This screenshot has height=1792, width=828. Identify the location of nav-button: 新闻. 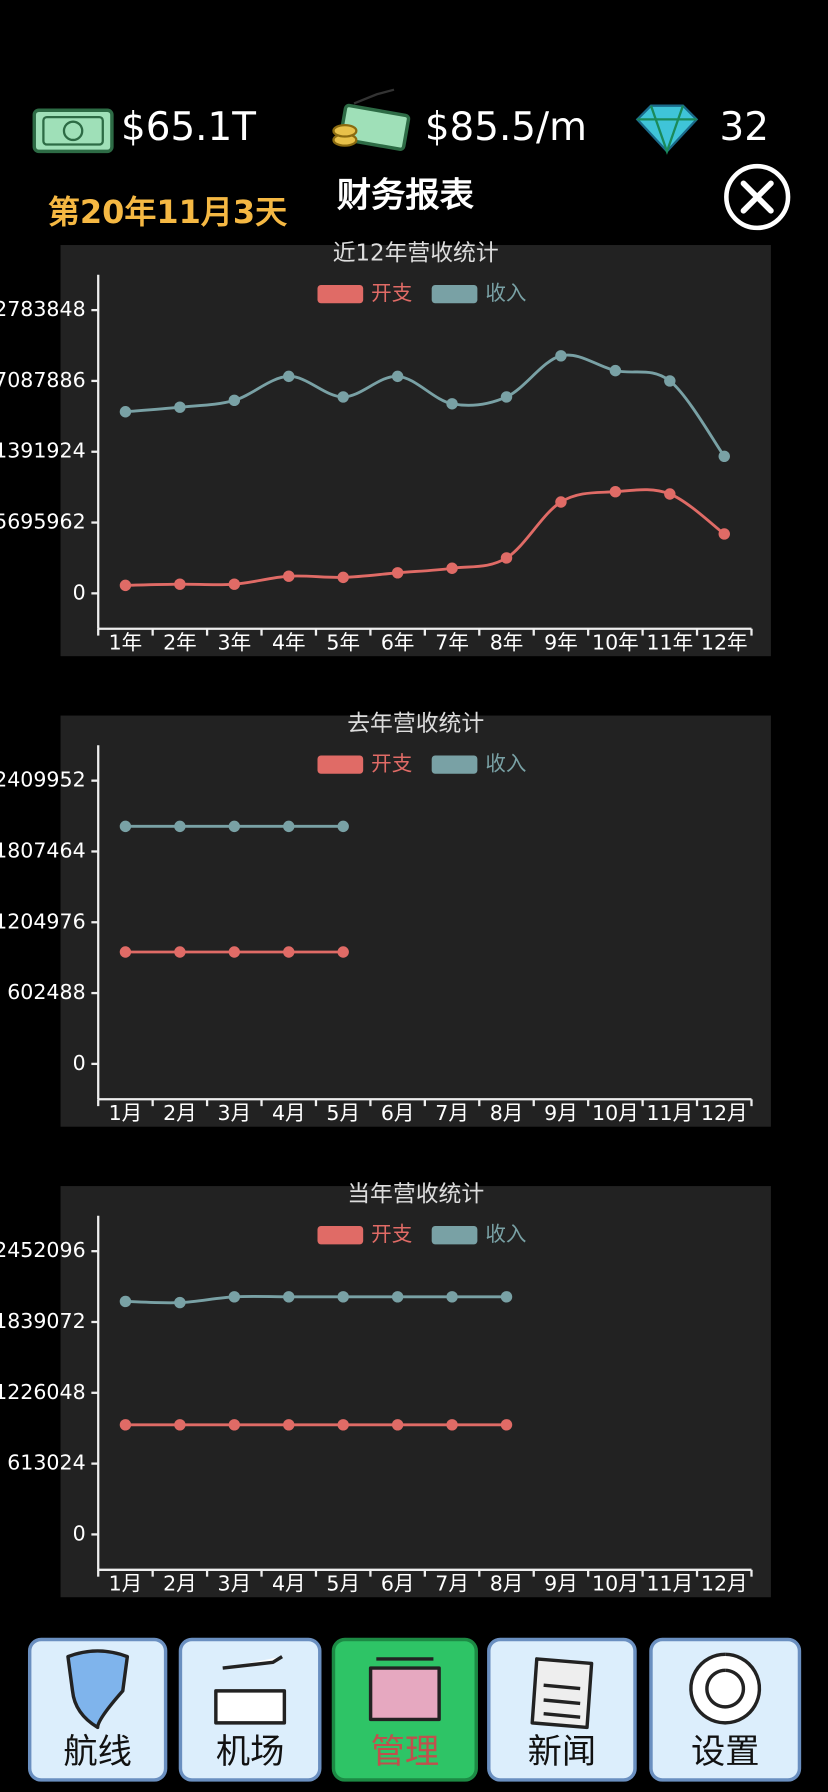
(562, 1709).